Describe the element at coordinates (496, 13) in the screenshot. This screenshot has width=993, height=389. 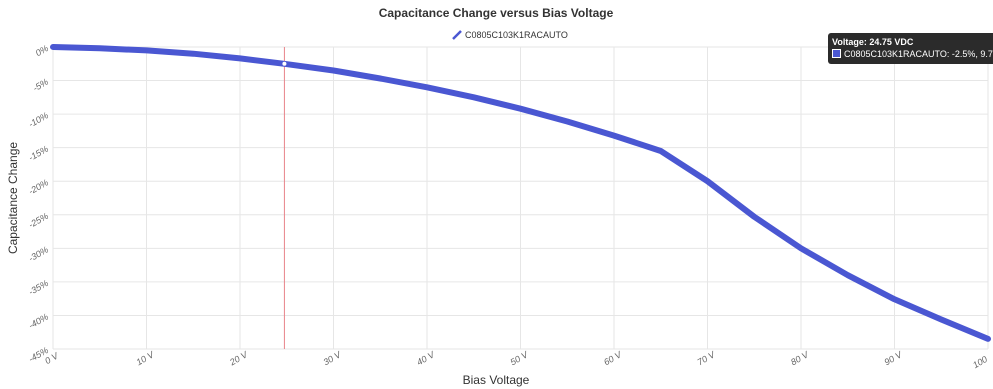
I see `chart-title: Capacitance Change versus Bias Voltage` at that location.